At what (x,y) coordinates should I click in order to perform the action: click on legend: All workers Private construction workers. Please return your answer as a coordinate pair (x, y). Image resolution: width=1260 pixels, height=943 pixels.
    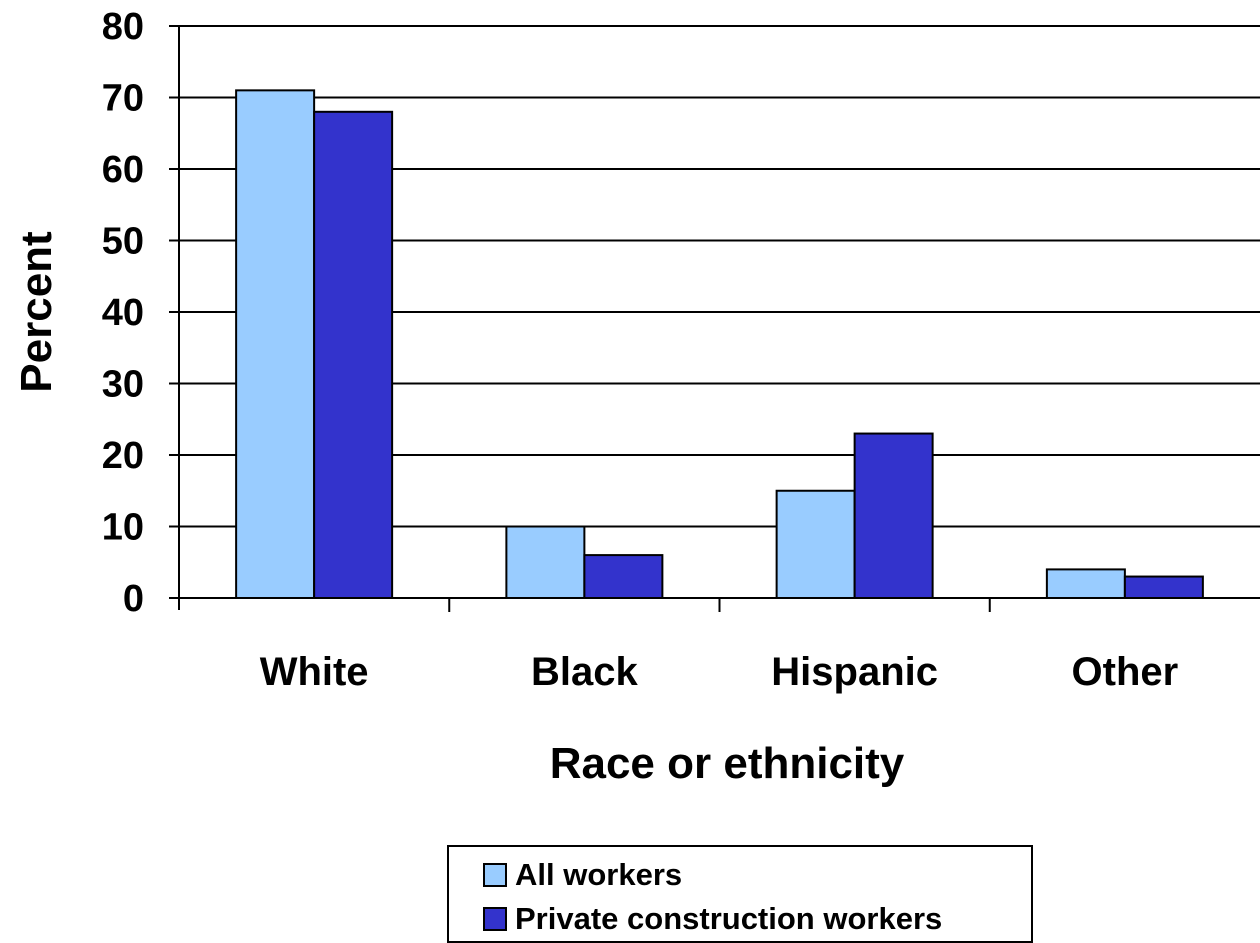
    Looking at the image, I should click on (740, 894).